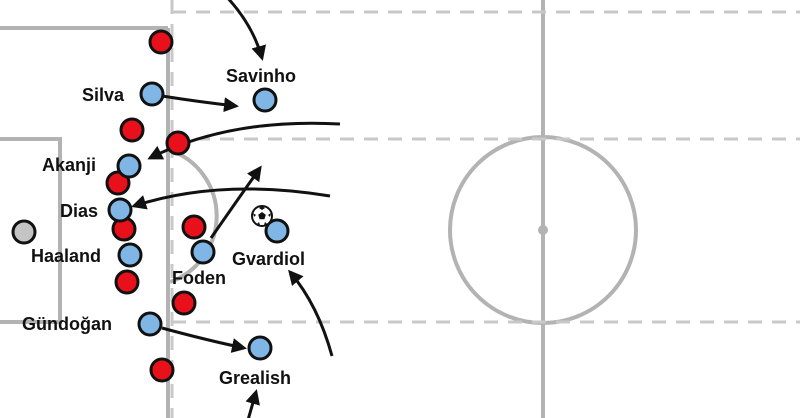 The width and height of the screenshot is (800, 418). I want to click on player-foden, so click(203, 252).